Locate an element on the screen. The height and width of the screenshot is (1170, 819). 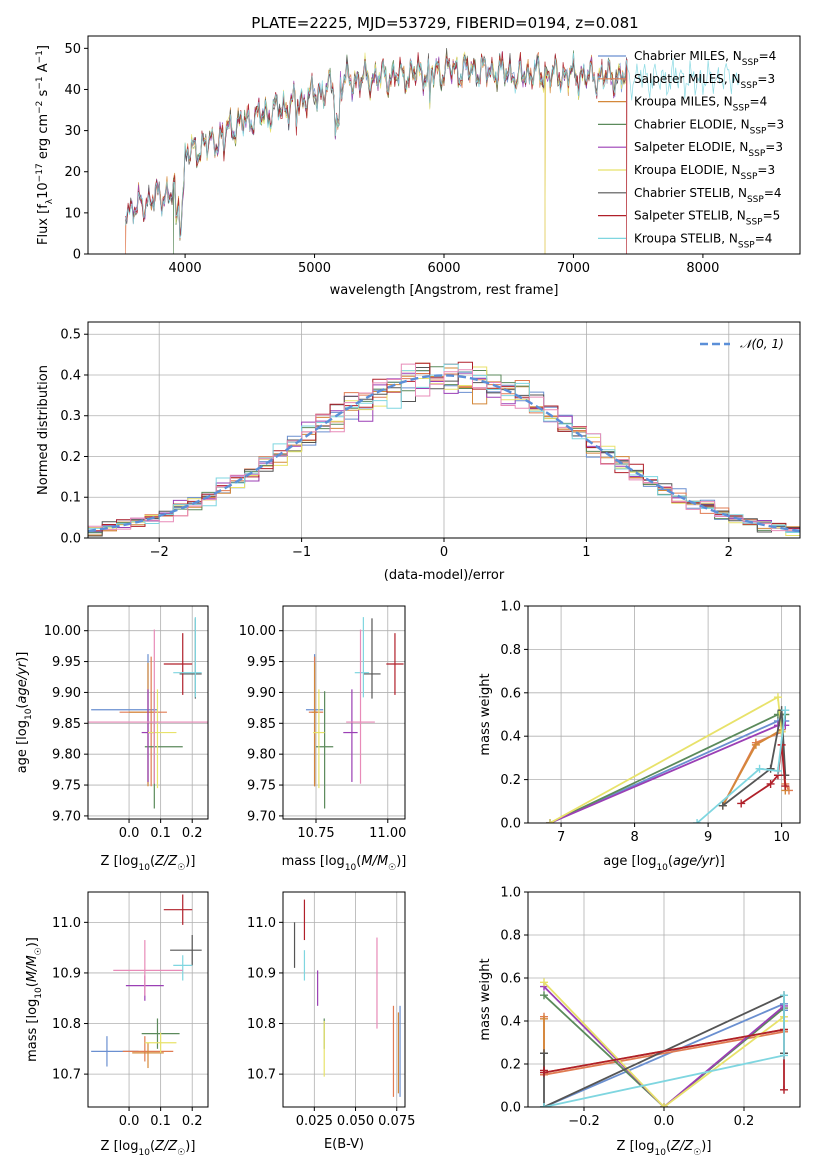
y-axis-label: Normed distribution is located at coordinates (43, 430).